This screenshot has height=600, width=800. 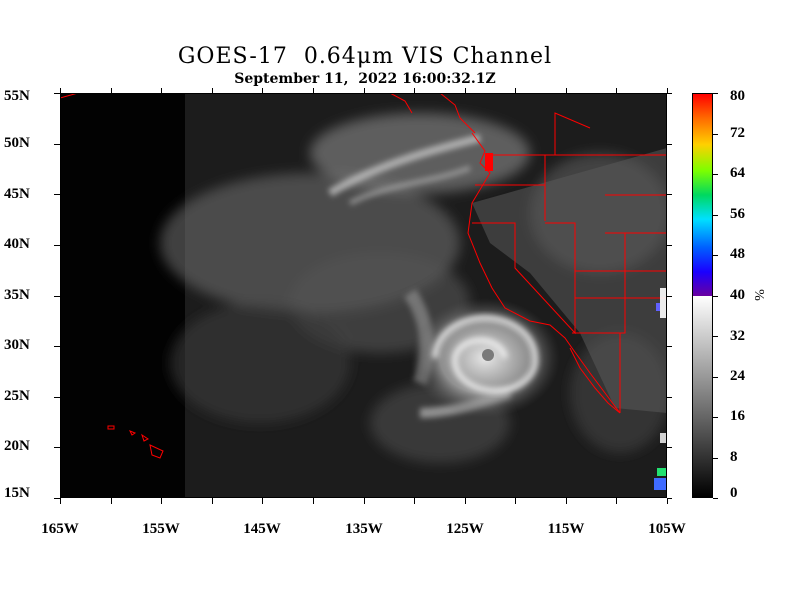 I want to click on lon-tick-label: 115W, so click(x=566, y=529).